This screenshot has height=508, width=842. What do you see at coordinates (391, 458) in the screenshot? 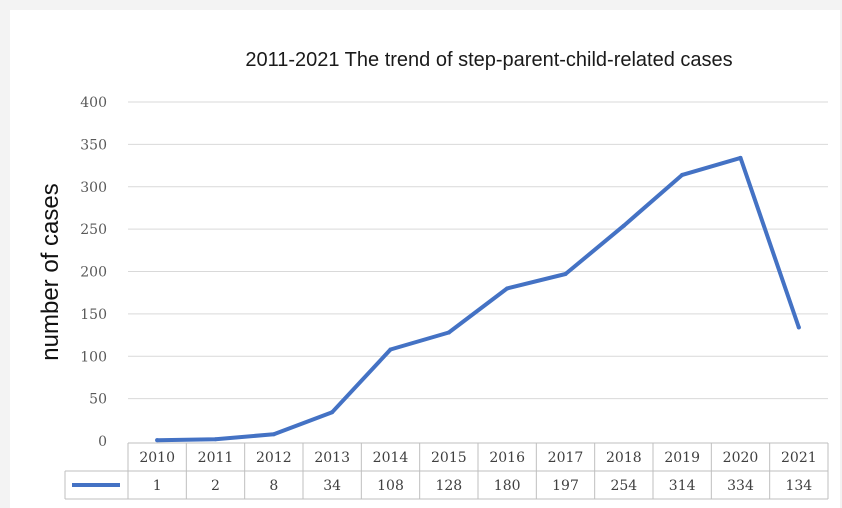
I see `x-tick-label: 2014` at bounding box center [391, 458].